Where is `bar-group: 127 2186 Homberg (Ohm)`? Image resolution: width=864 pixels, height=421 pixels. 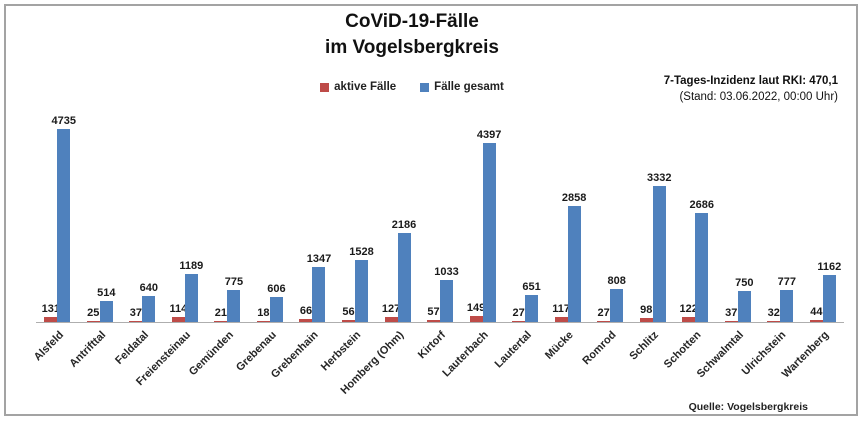 bar-group: 127 2186 Homberg (Ohm) is located at coordinates (378, 263).